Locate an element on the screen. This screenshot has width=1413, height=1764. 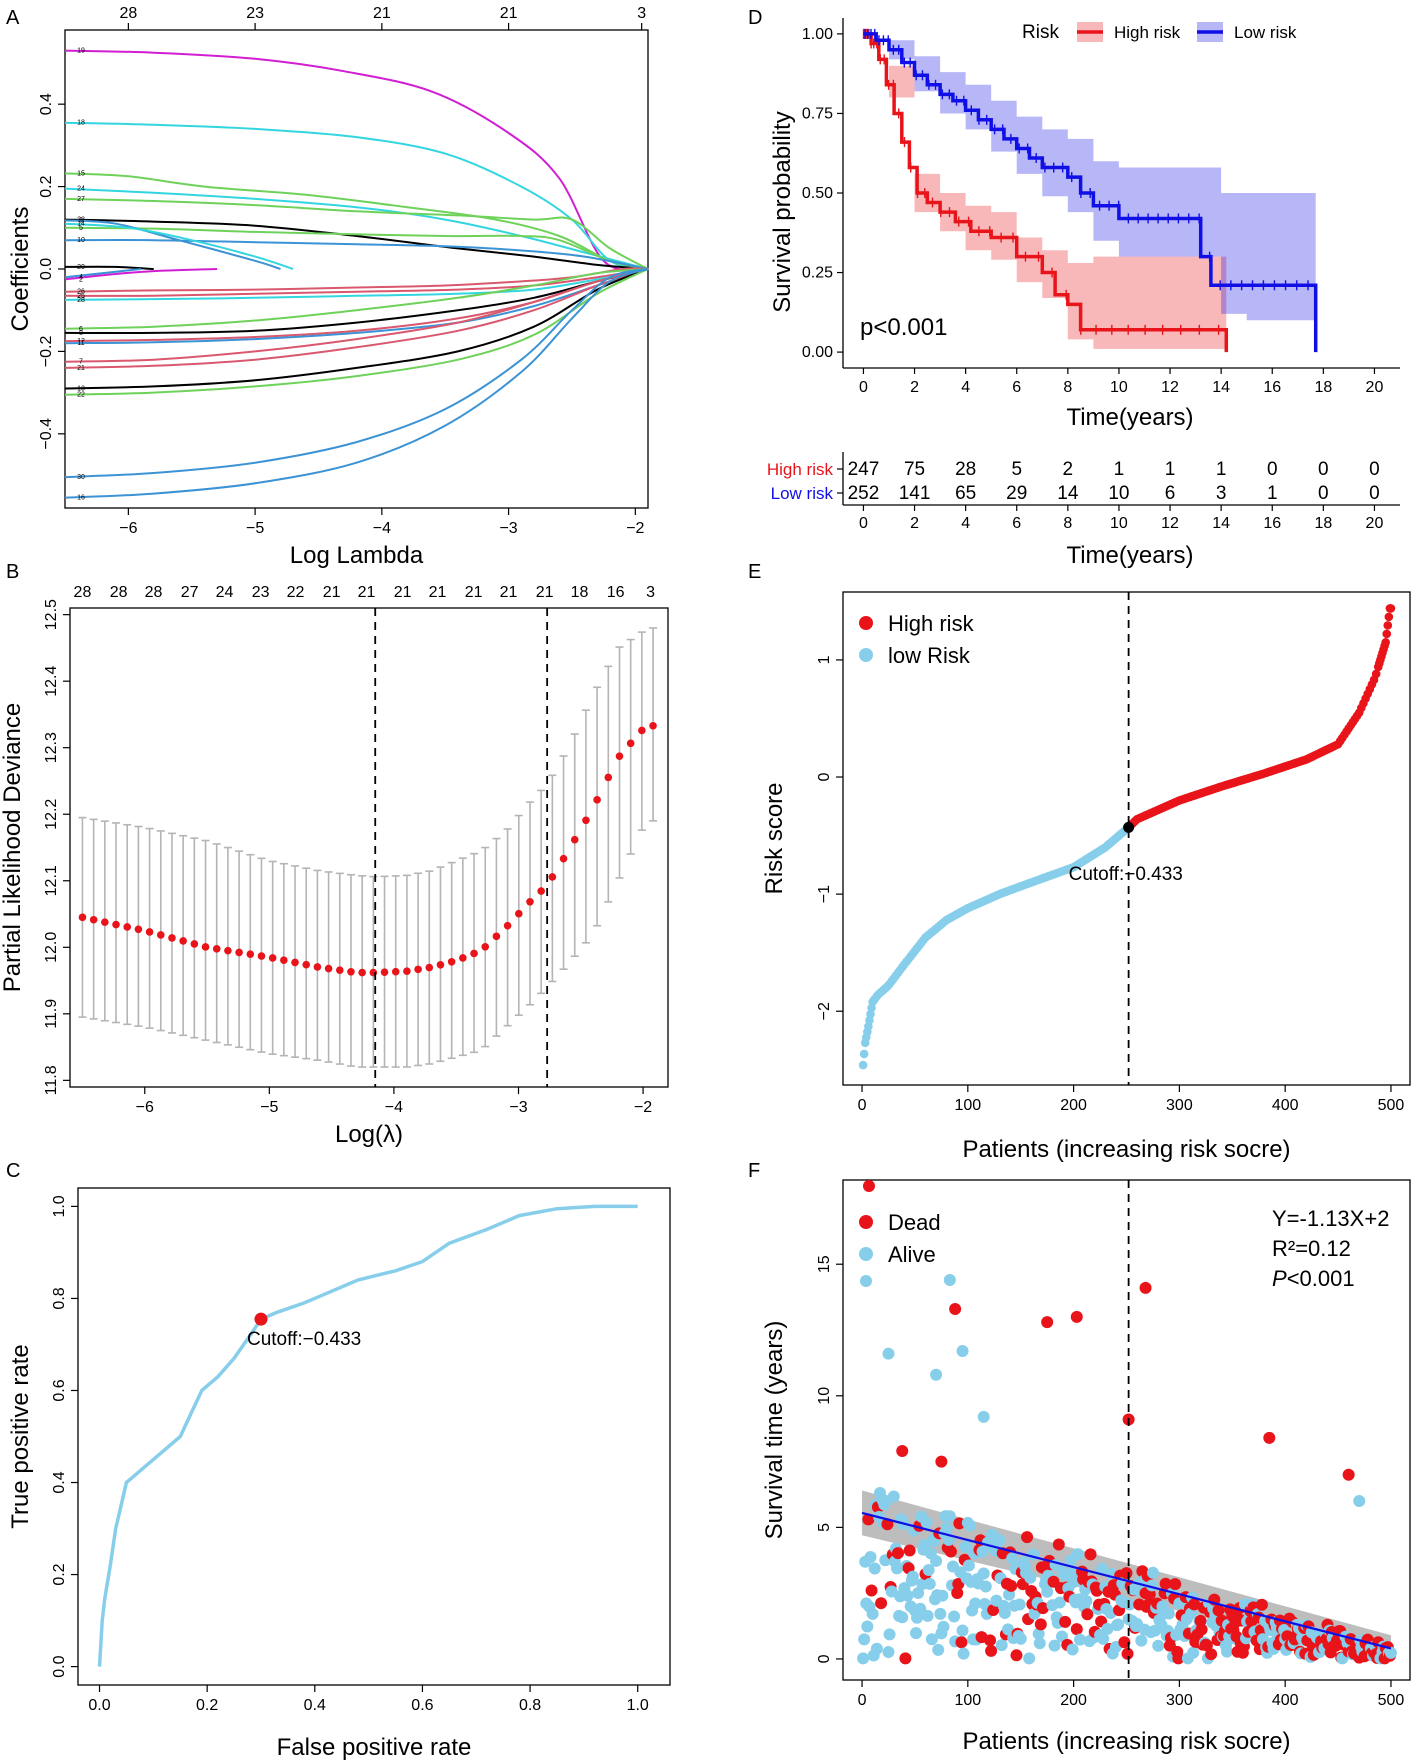
roc-cutoff-label: Cutoff:−0.433 is located at coordinates (304, 1339).